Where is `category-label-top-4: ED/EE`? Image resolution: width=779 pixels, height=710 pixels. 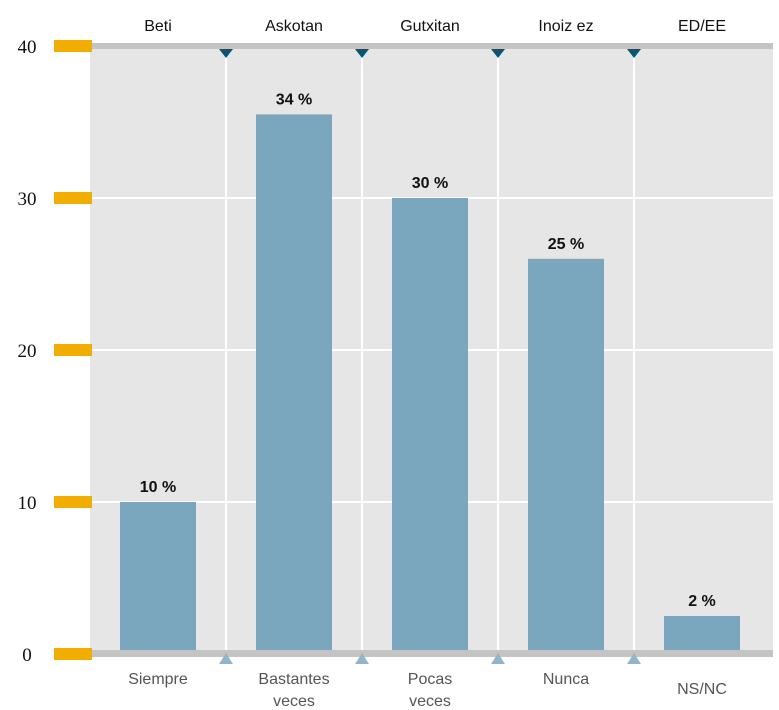
category-label-top-4: ED/EE is located at coordinates (702, 26).